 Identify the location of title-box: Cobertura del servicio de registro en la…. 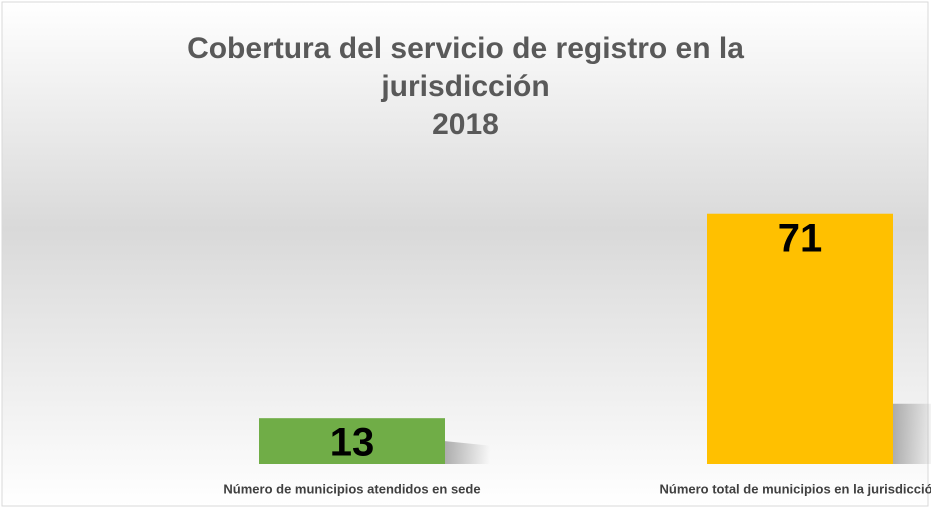
(465, 86).